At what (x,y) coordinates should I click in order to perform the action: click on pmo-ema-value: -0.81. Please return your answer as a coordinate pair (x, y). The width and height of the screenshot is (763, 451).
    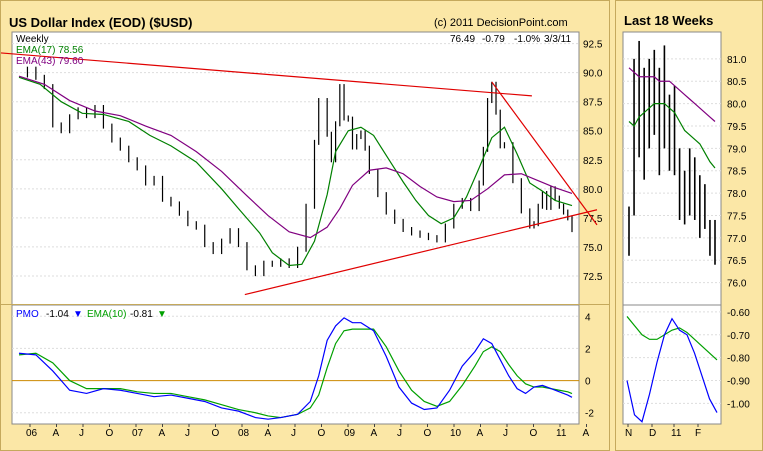
    Looking at the image, I should click on (141, 314).